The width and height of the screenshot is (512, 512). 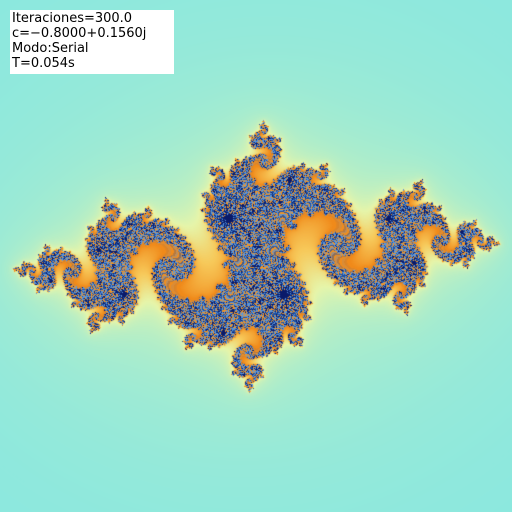 What do you see at coordinates (79, 33) in the screenshot?
I see `constant-readout: c=−0.8000+0.1560j` at bounding box center [79, 33].